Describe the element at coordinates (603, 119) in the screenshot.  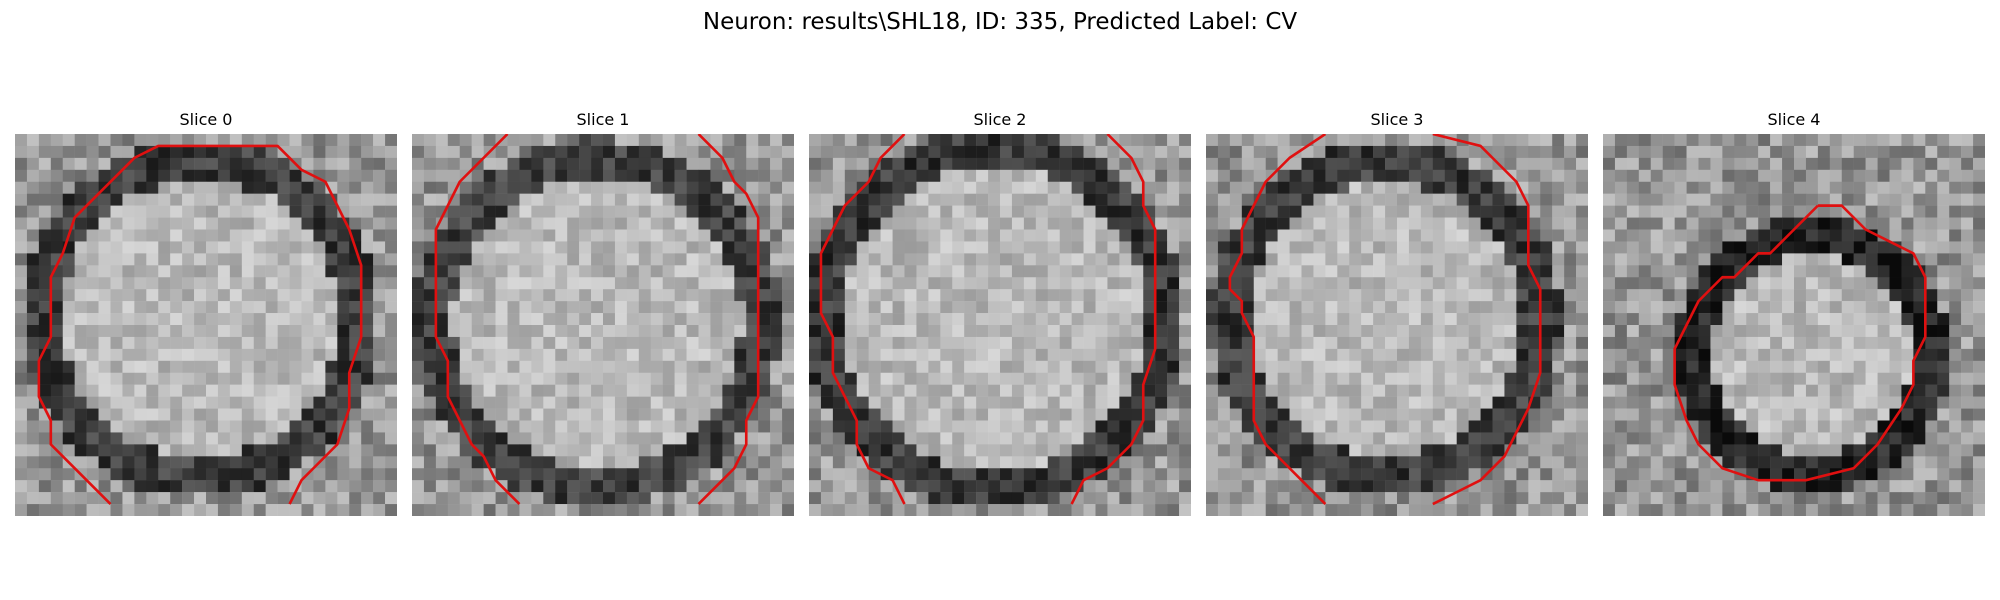
I see `slice-title: Slice 1` at that location.